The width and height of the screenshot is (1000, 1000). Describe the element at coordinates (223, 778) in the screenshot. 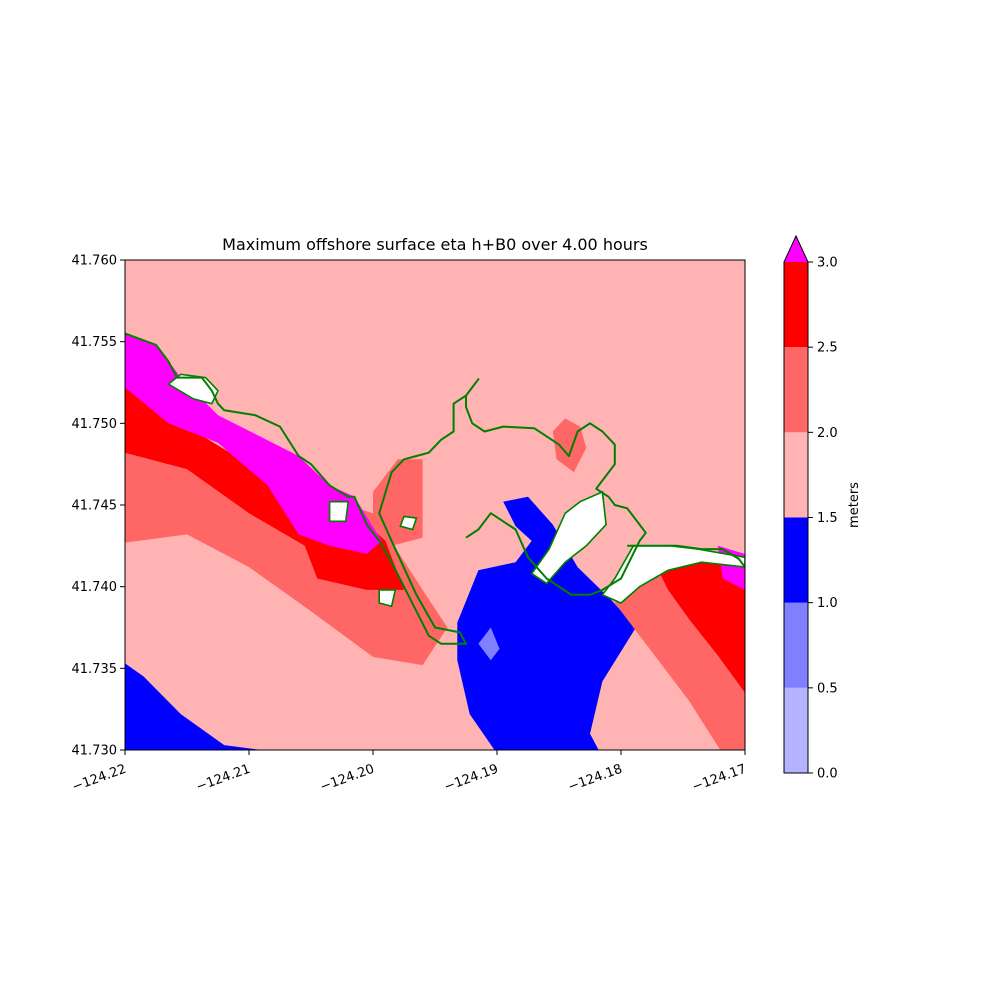

I see `x-tick-label: −124.21` at that location.